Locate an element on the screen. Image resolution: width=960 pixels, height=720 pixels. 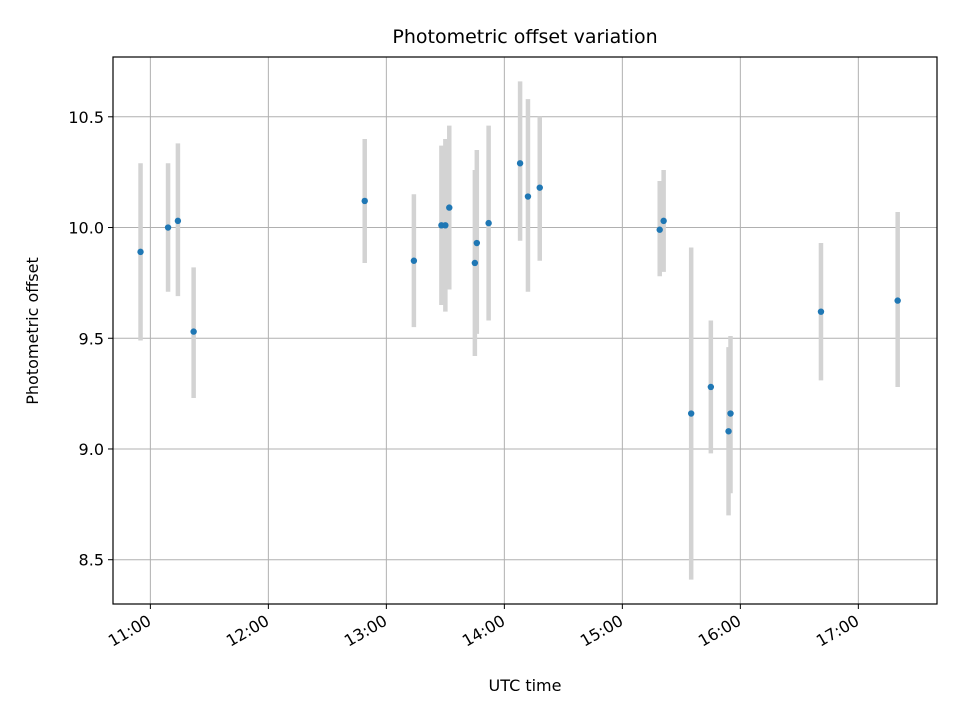
y-tick-label: 10.0 is located at coordinates (86, 228).